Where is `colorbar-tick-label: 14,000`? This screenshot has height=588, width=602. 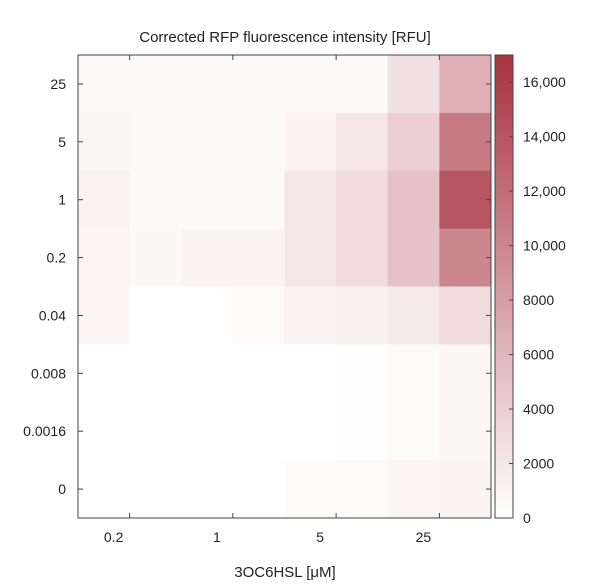
colorbar-tick-label: 14,000 is located at coordinates (544, 137).